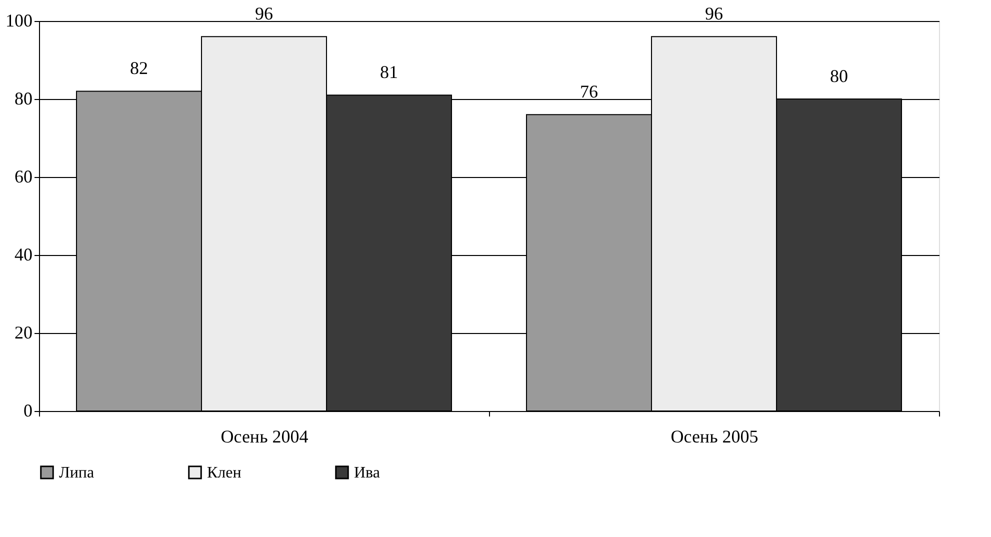  What do you see at coordinates (23, 254) in the screenshot?
I see `y-tick-label: 40` at bounding box center [23, 254].